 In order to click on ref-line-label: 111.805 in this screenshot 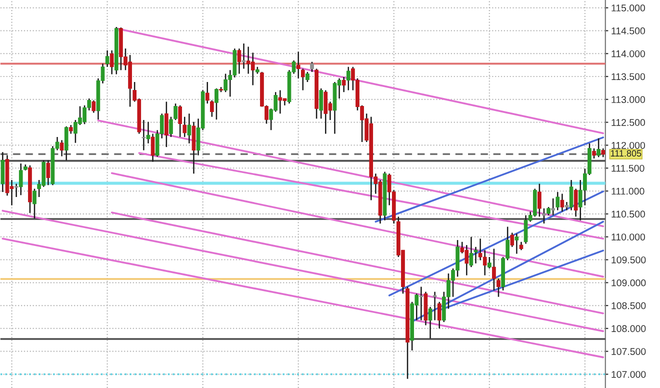, I will do `click(626, 153)`.